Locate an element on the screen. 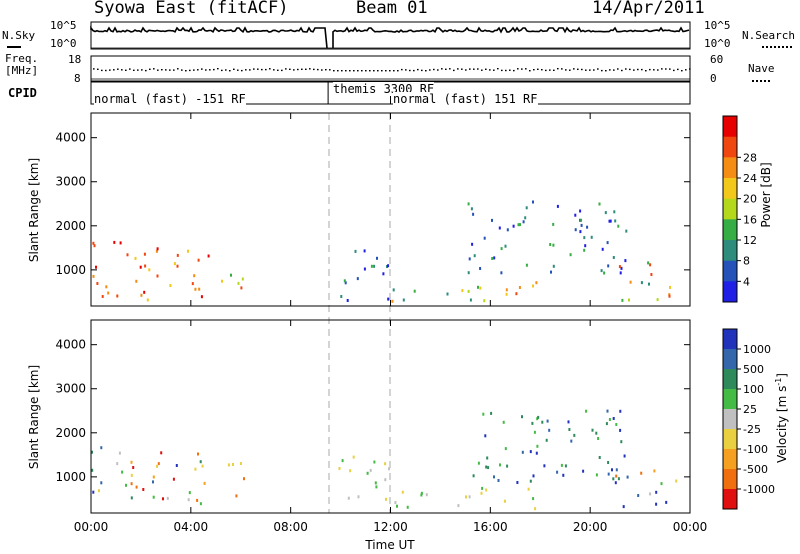 The height and width of the screenshot is (554, 800). x-tick-label: 08:00 is located at coordinates (290, 527).